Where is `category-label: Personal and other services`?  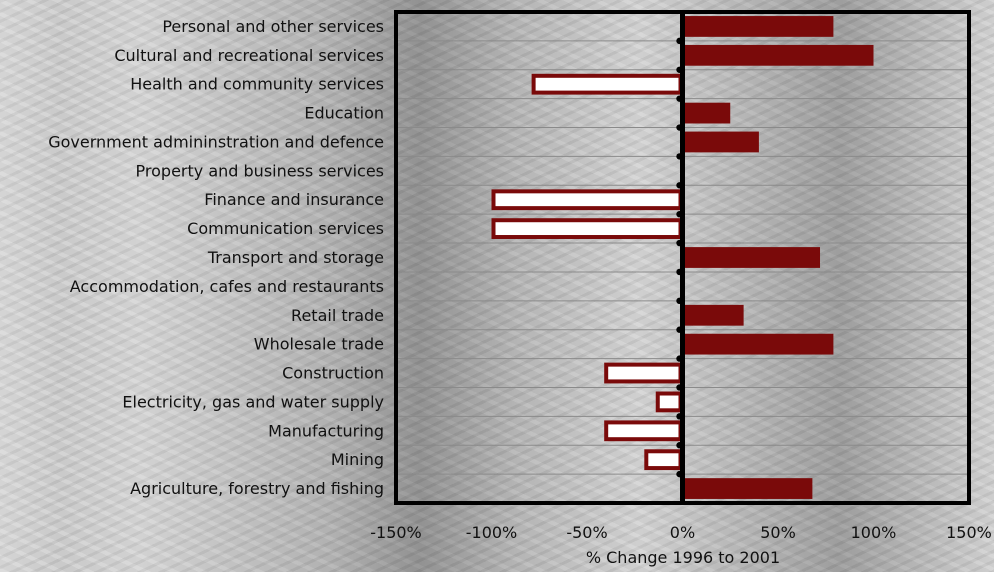
category-label: Personal and other services is located at coordinates (273, 26).